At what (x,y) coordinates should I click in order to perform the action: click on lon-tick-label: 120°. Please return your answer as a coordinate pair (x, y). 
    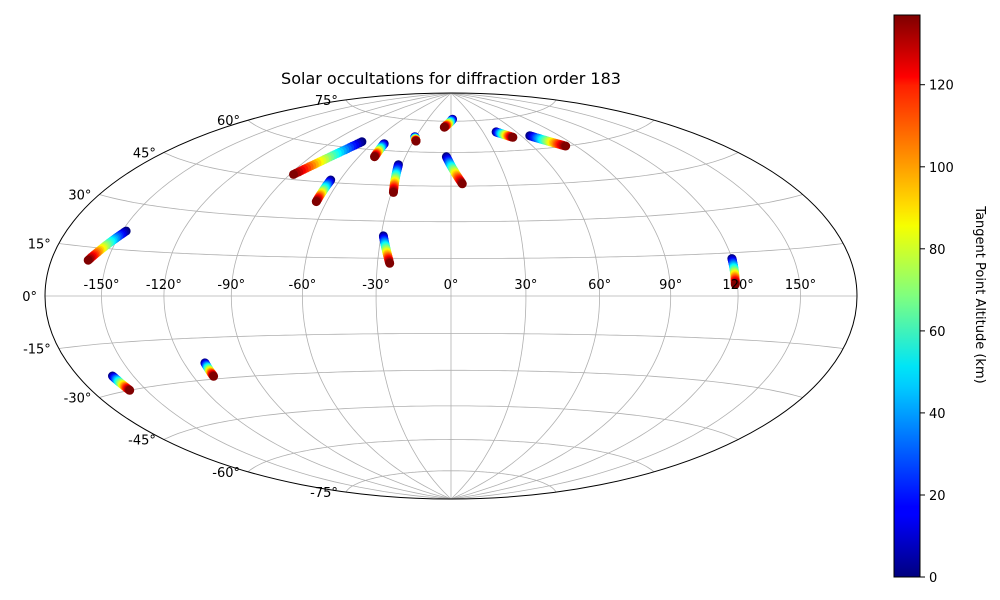
    Looking at the image, I should click on (737, 285).